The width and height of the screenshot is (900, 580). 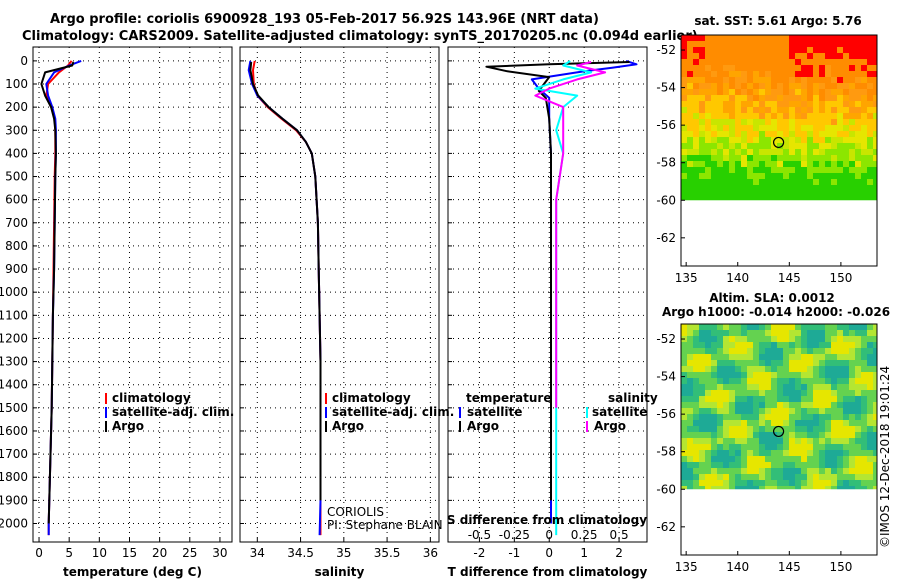 What do you see at coordinates (219, 553) in the screenshot?
I see `temperature-xtick-label: 30` at bounding box center [219, 553].